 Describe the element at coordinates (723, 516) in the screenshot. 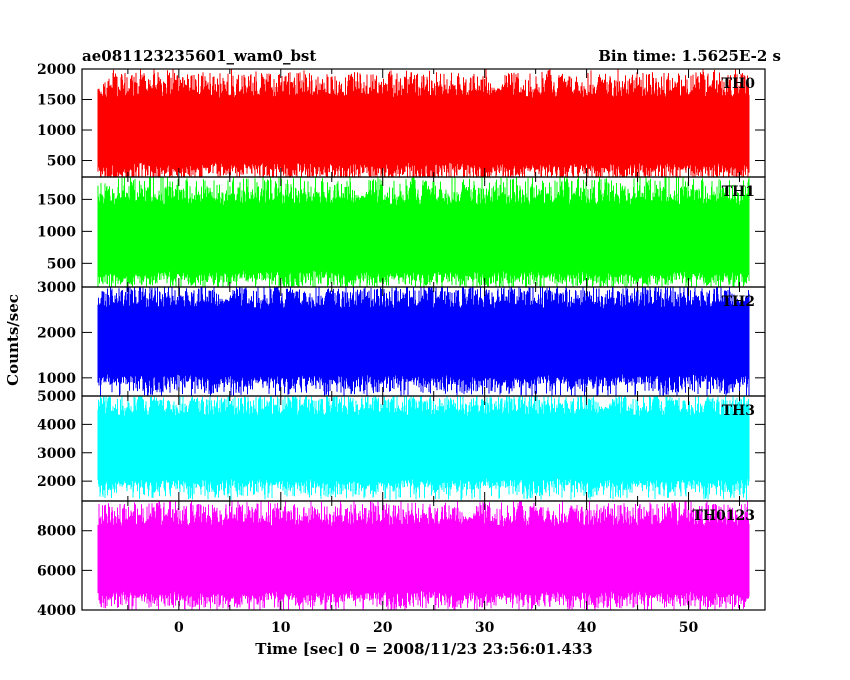

I see `panel-label: TH0123` at that location.